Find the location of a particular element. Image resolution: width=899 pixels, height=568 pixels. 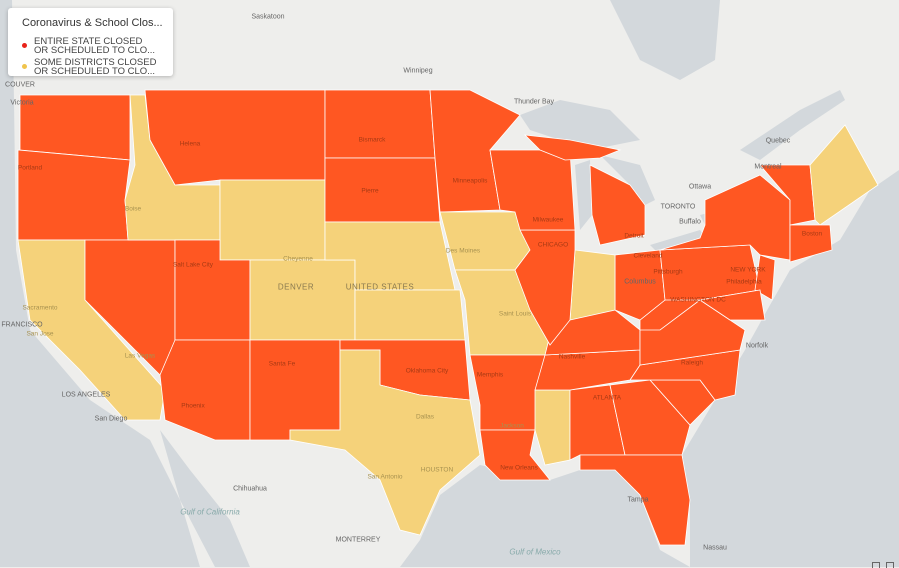

state-region-fl is located at coordinates (635, 500).